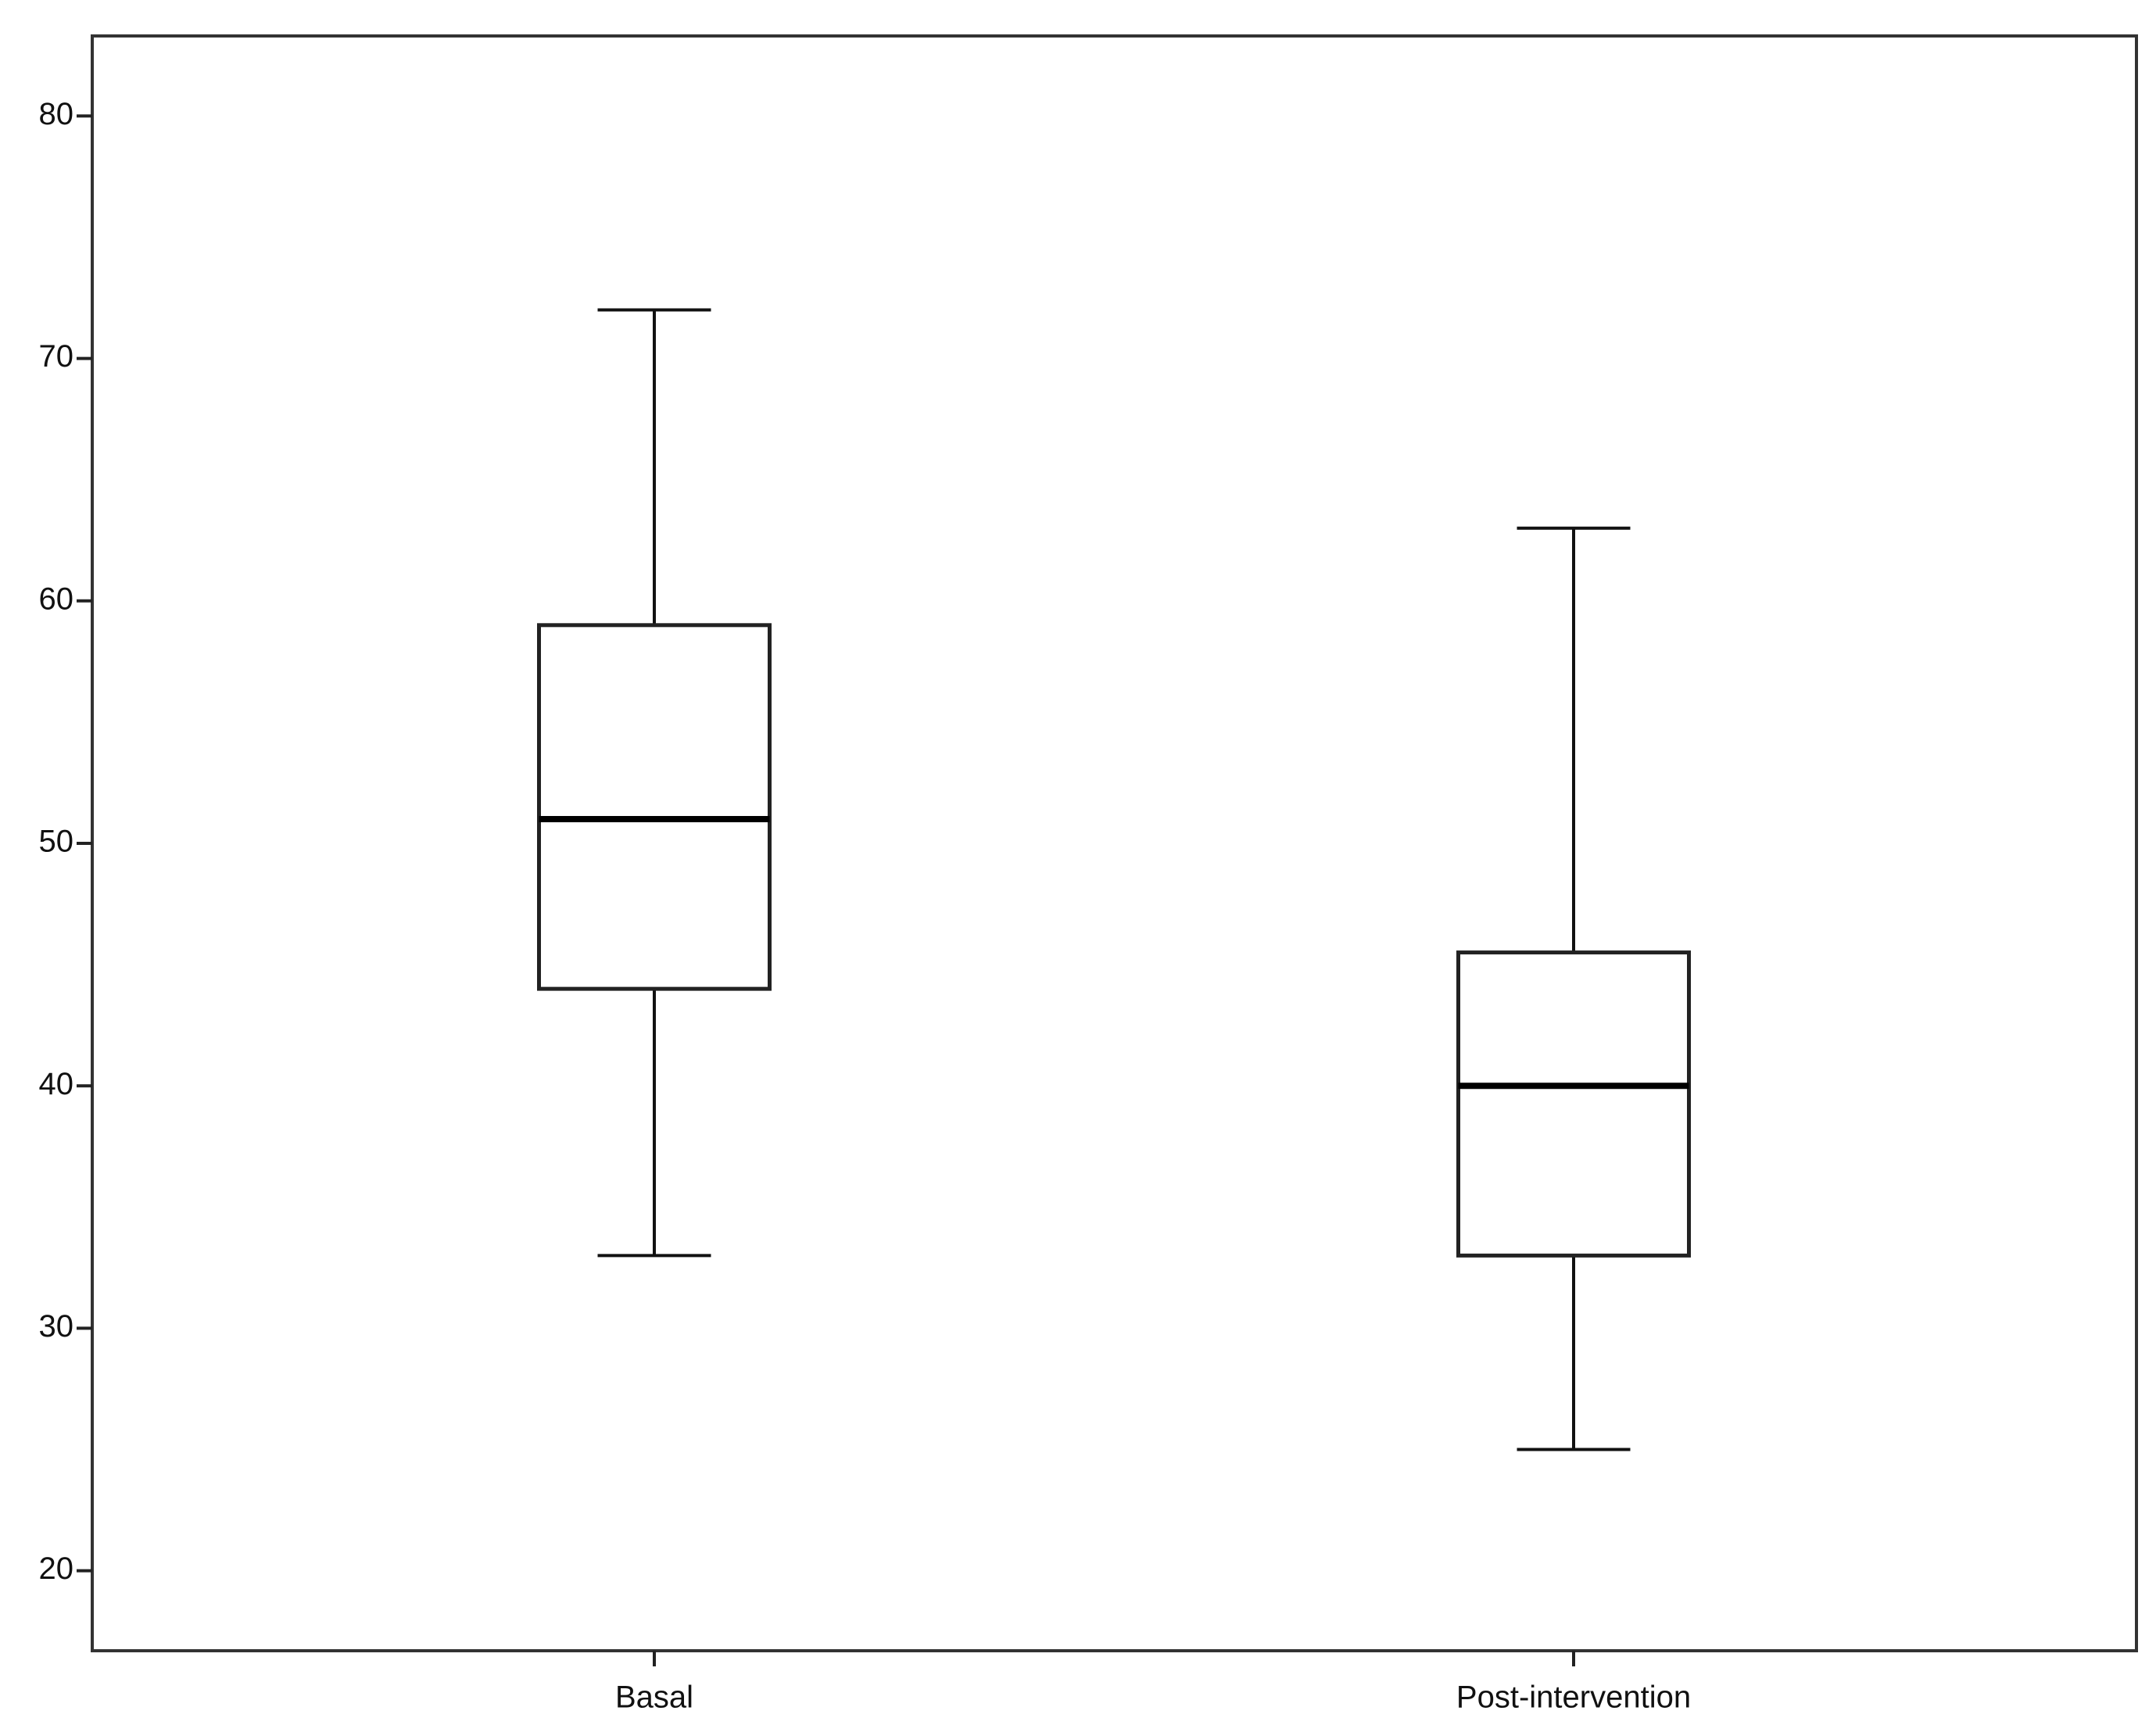  Describe the element at coordinates (1573, 1697) in the screenshot. I see `x-tick-label: Post-intervention` at that location.